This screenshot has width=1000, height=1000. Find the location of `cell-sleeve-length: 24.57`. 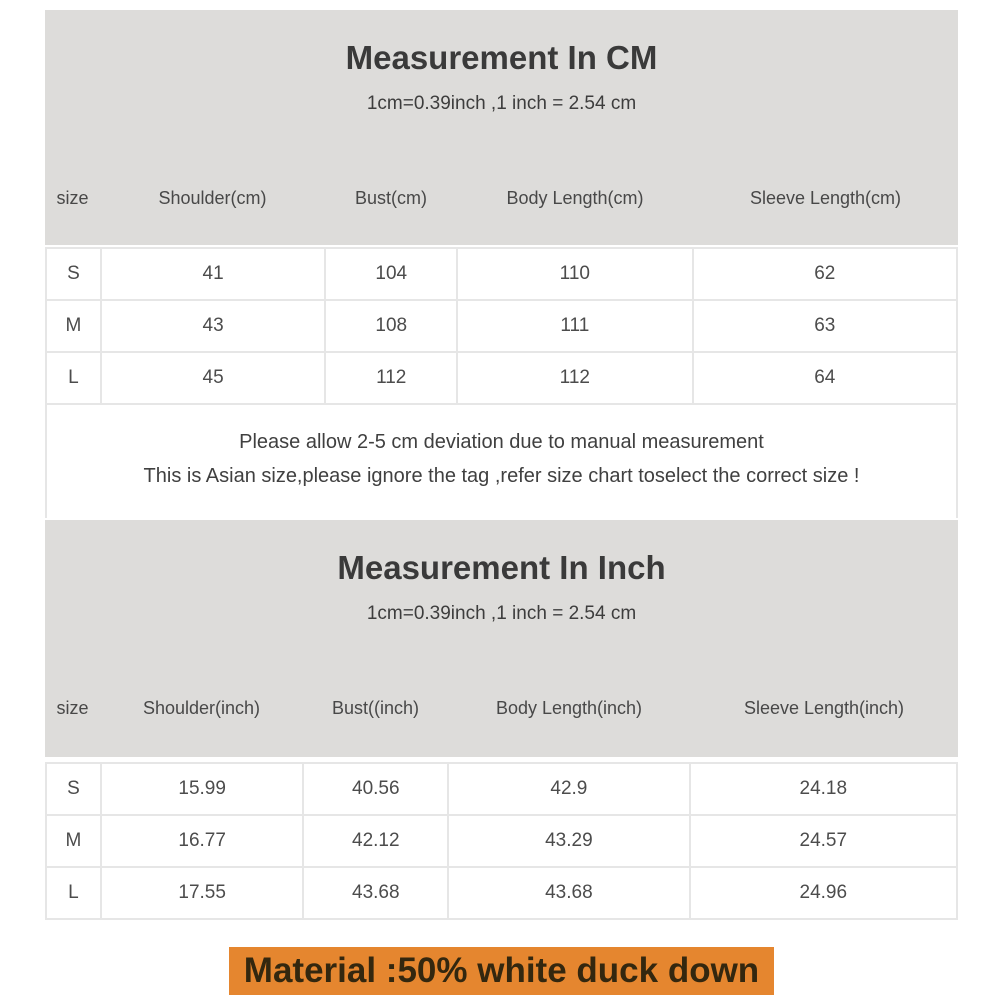

cell-sleeve-length: 24.57 is located at coordinates (823, 841).